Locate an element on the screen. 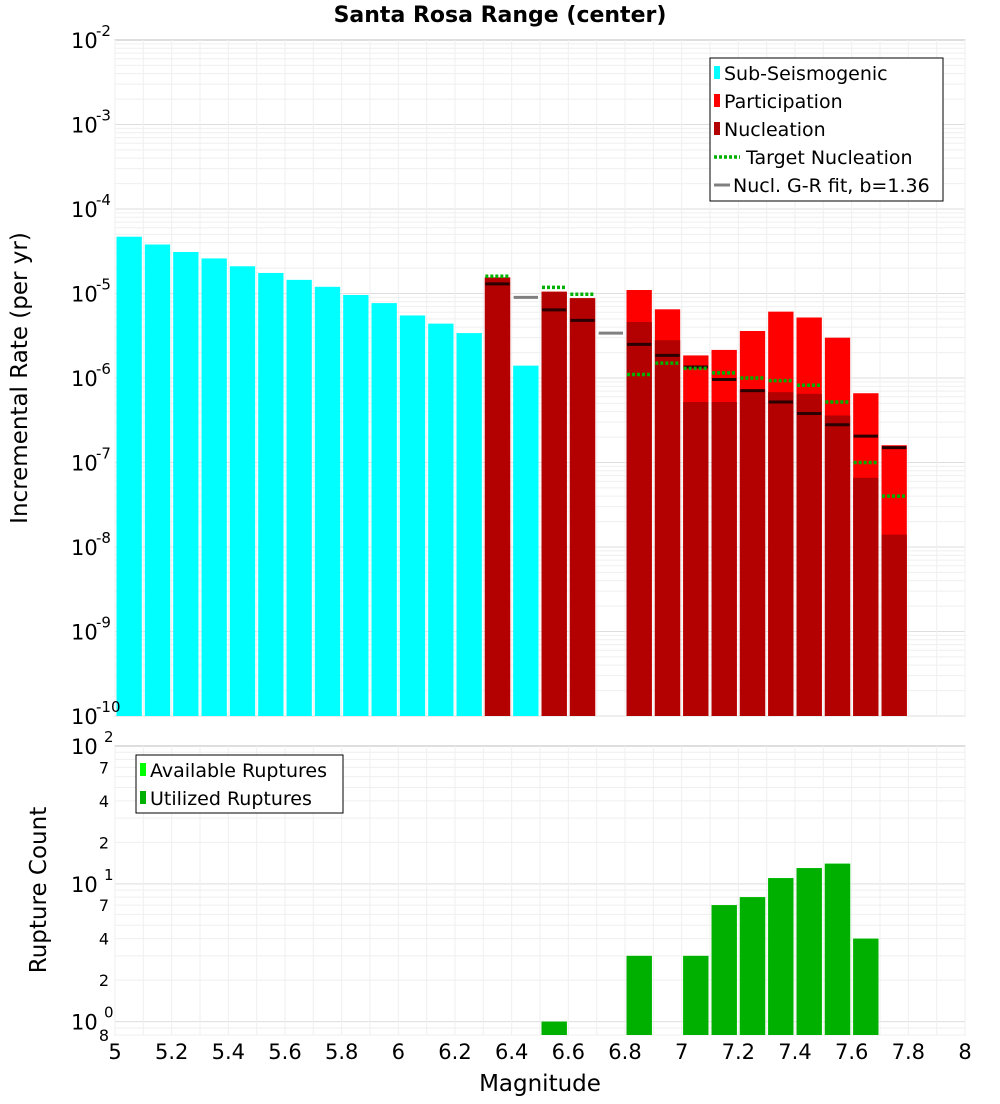  count-legend-box is located at coordinates (239, 784).